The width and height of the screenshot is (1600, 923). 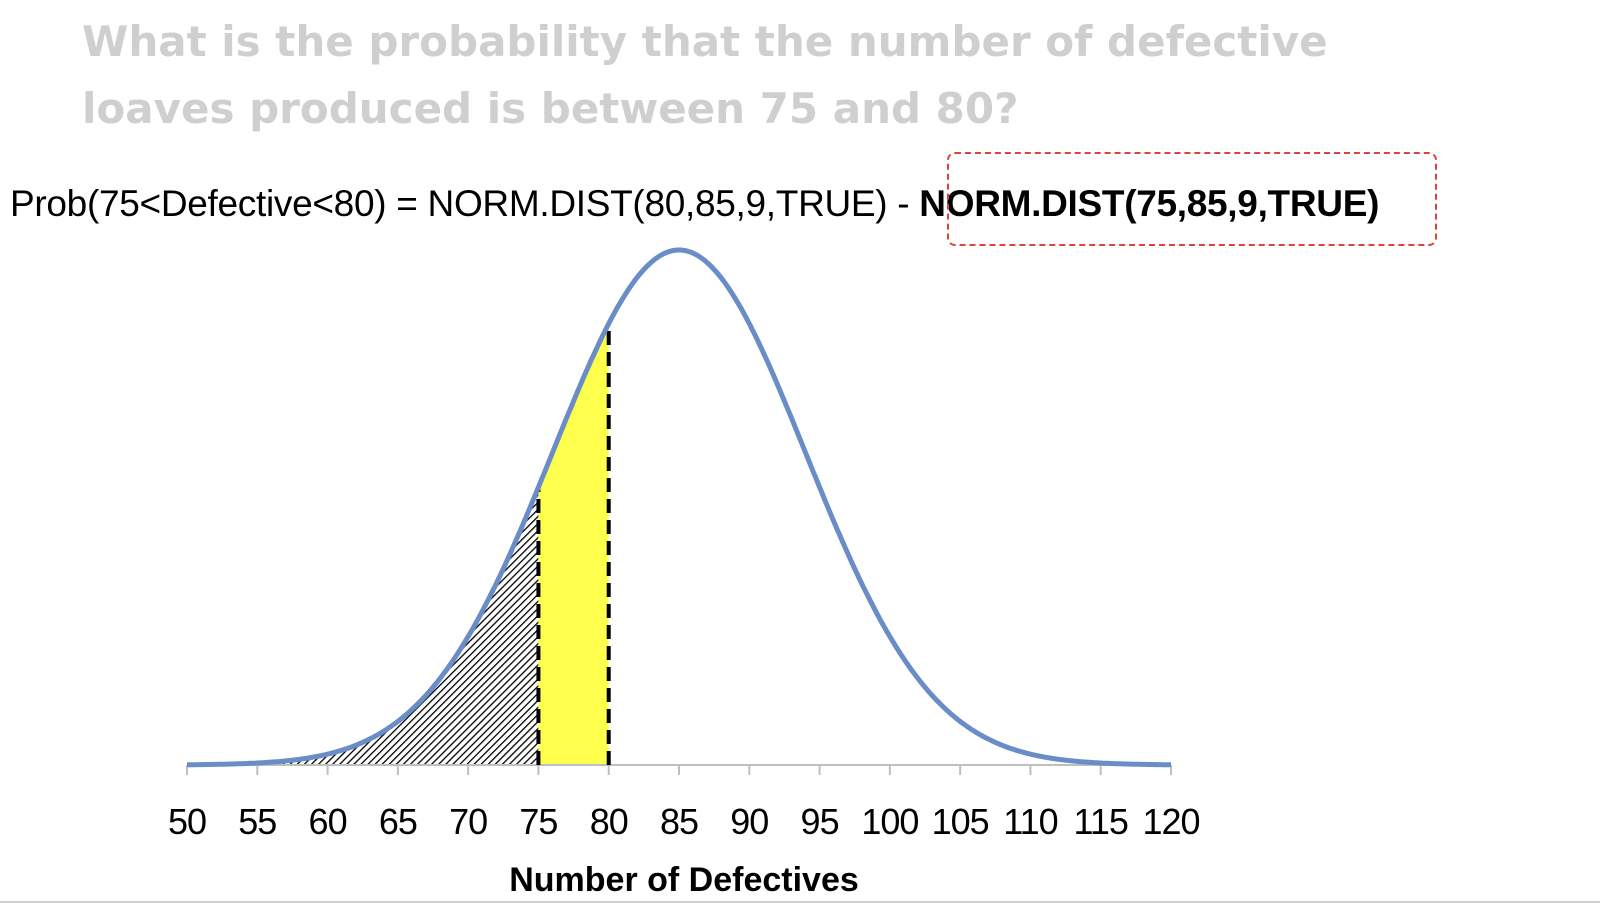 I want to click on x-tick-label-80: 80, so click(x=609, y=821).